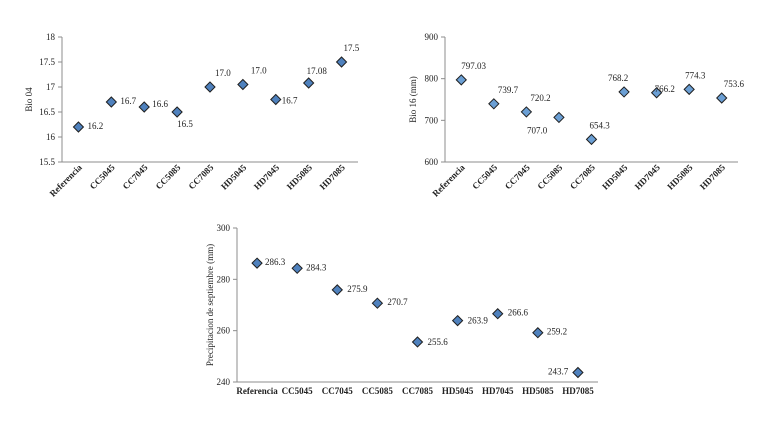 This screenshot has width=784, height=422. I want to click on y-tick-label: 280, so click(224, 279).